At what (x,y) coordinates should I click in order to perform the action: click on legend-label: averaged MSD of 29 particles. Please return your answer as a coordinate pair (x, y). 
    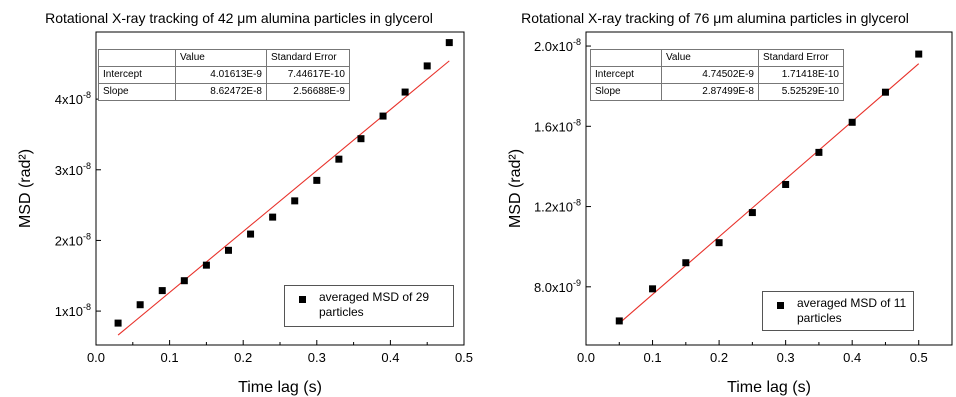
    Looking at the image, I should click on (374, 304).